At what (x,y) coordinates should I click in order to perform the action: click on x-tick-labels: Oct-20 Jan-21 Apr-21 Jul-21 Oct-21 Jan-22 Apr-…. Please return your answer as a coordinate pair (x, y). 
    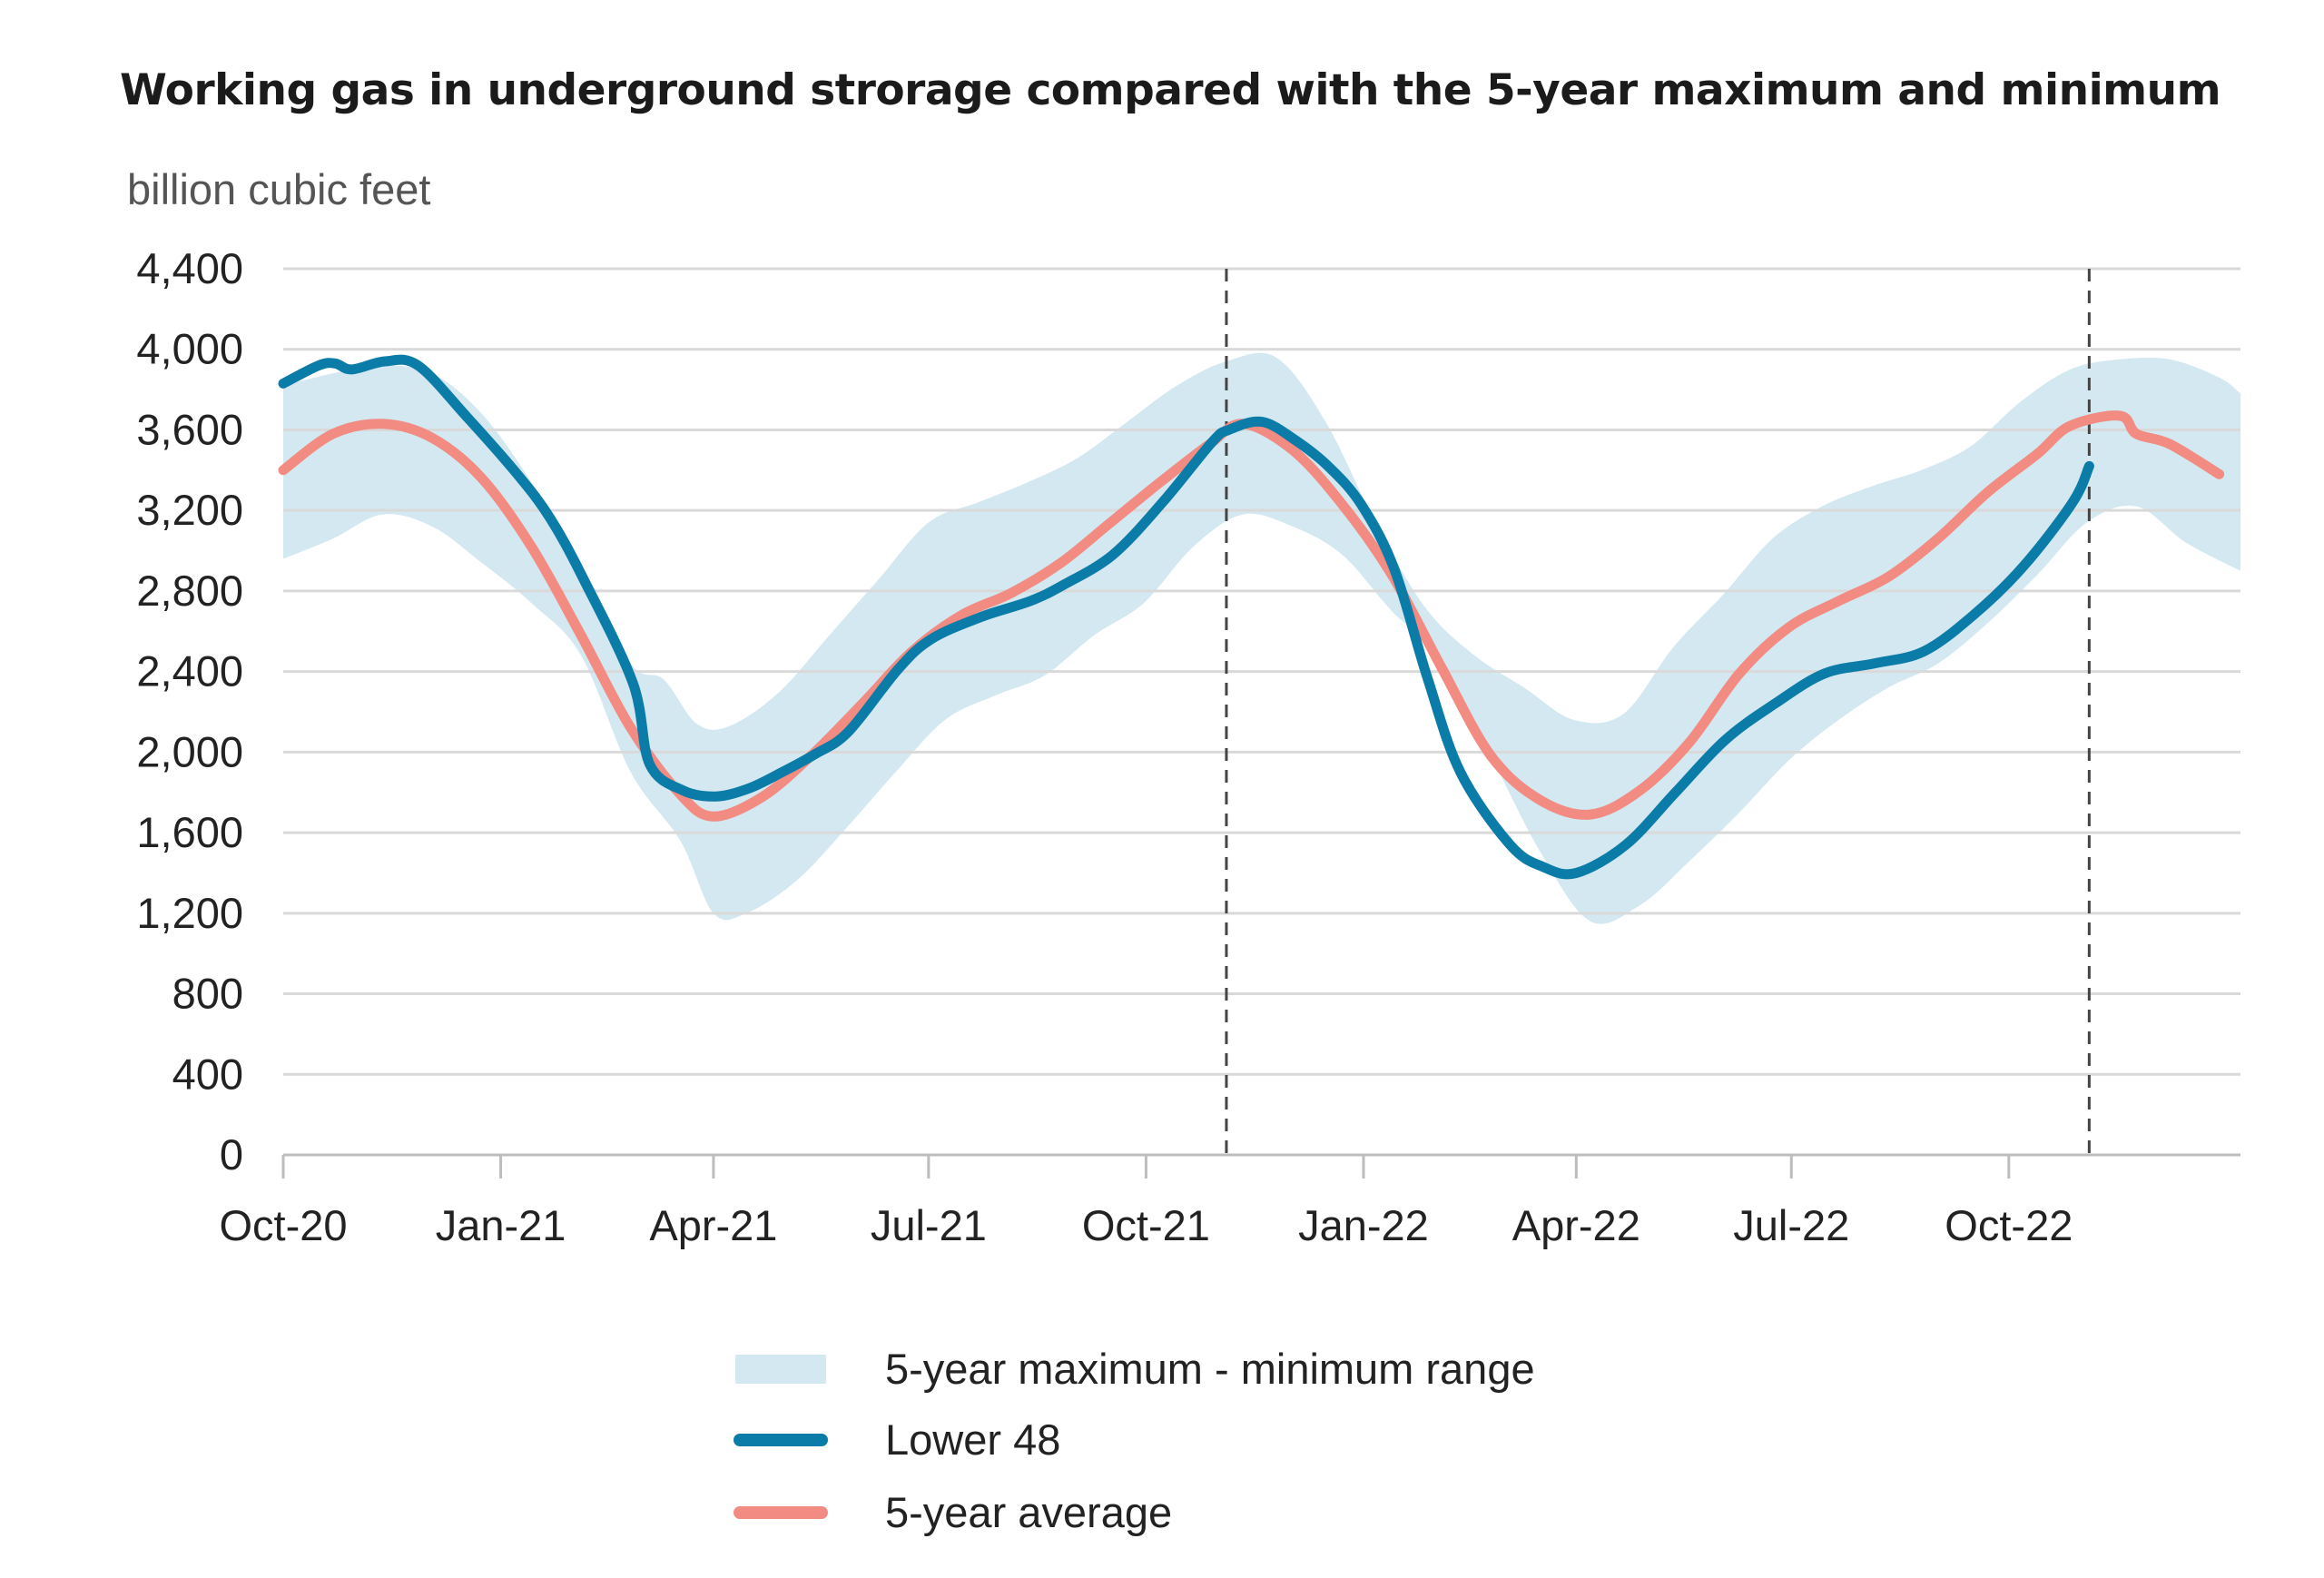
    Looking at the image, I should click on (1146, 1225).